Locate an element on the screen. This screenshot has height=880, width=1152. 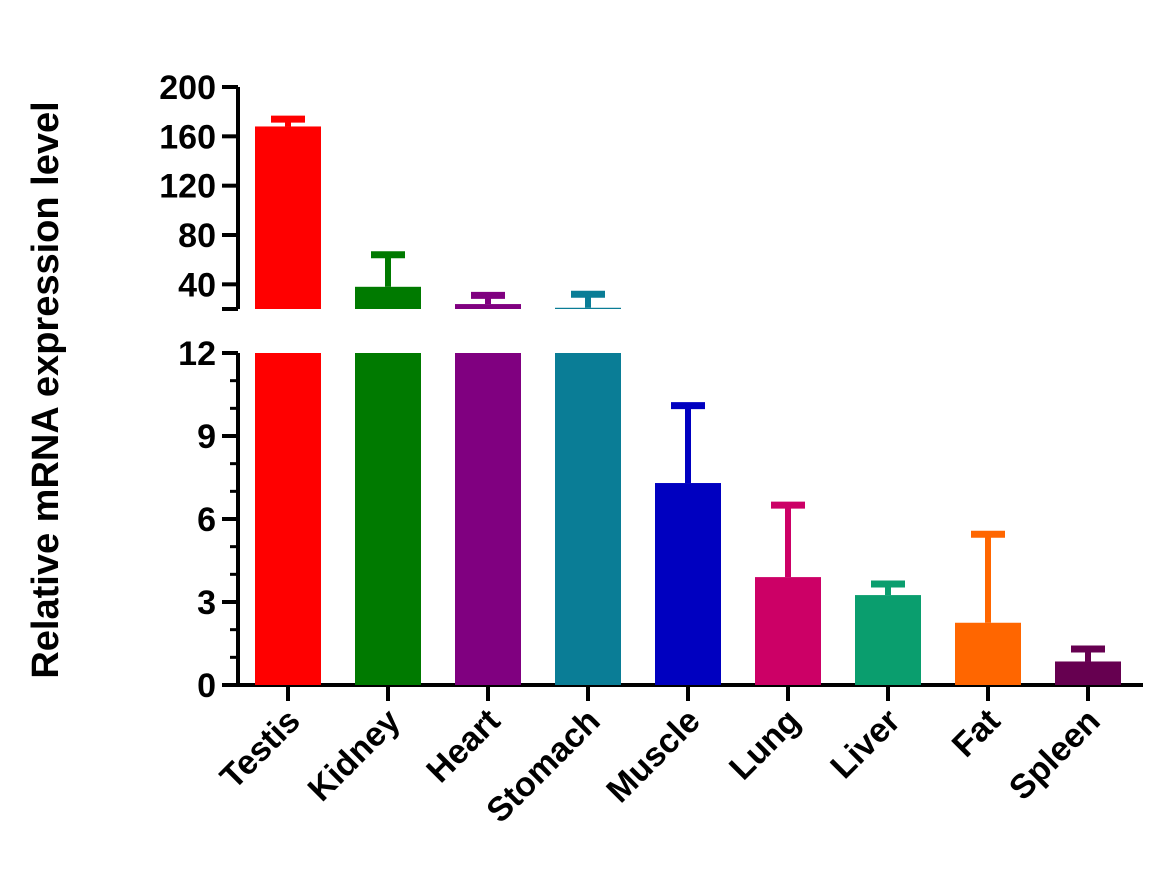
bar-liver is located at coordinates (888, 640).